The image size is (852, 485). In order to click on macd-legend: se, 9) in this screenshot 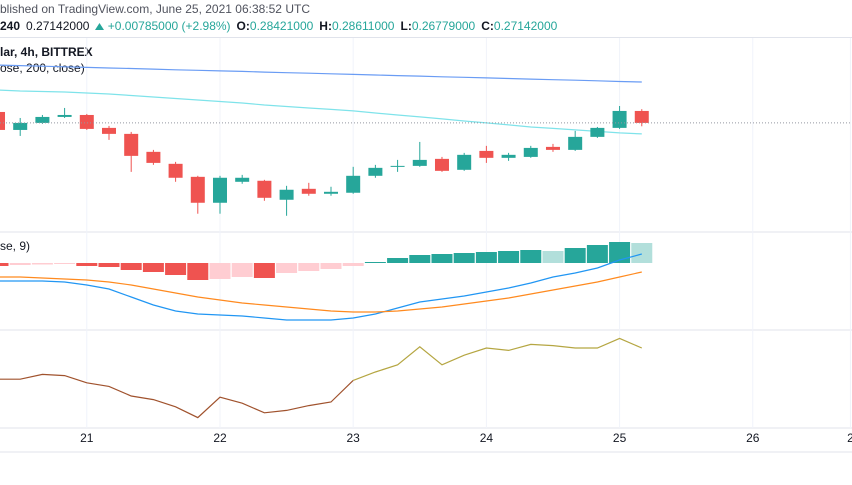, I will do `click(15, 246)`.